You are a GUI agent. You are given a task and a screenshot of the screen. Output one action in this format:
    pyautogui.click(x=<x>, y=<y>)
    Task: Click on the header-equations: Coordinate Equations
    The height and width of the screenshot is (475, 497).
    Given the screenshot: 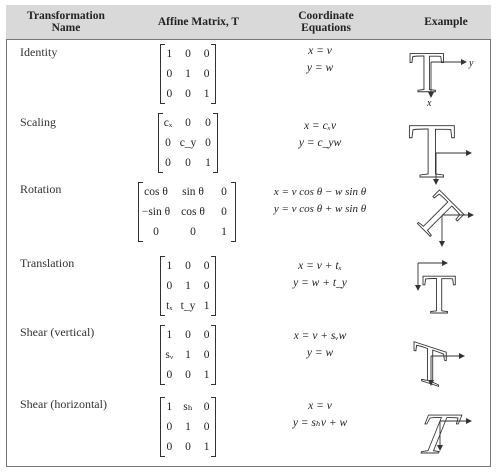 What is the action you would take?
    pyautogui.click(x=326, y=22)
    